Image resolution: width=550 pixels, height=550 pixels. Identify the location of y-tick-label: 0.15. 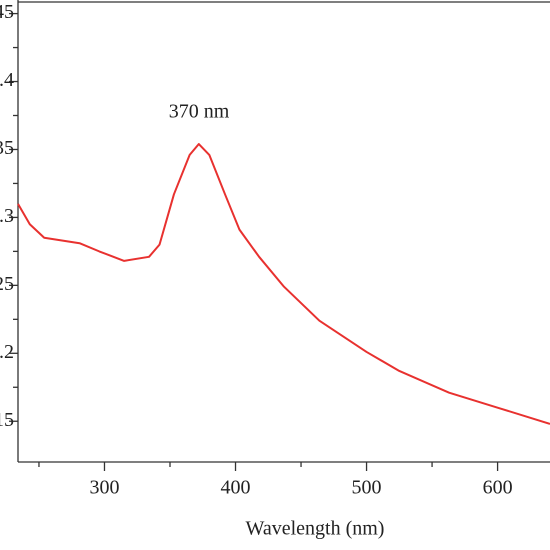
(7, 420).